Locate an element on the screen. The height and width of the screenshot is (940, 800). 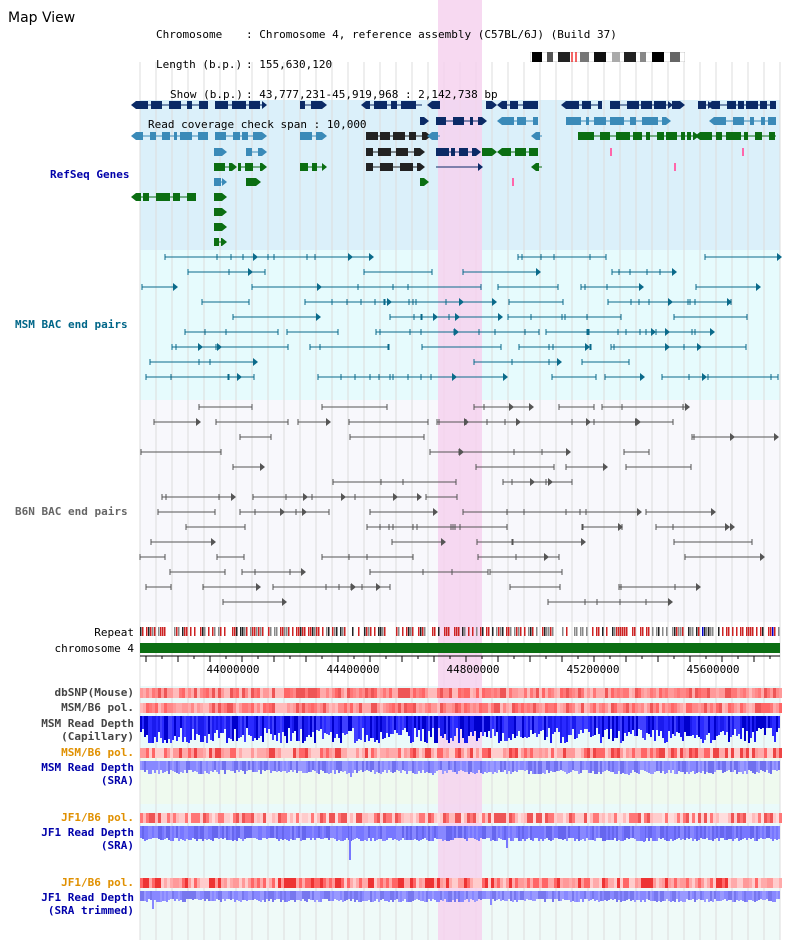
refseq-pink-mark is located at coordinates (743, 152).